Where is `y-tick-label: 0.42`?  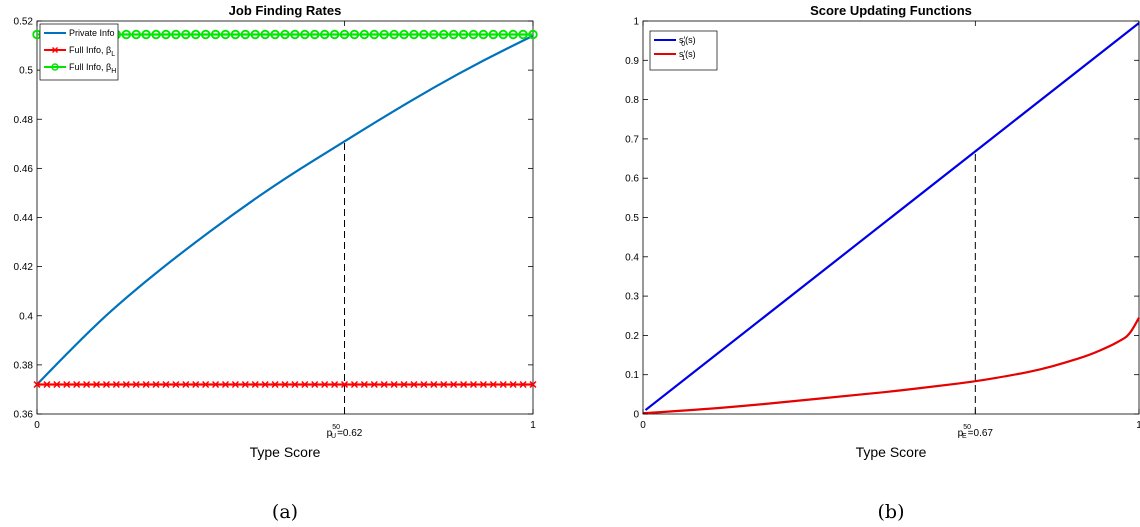
y-tick-label: 0.42 is located at coordinates (24, 267).